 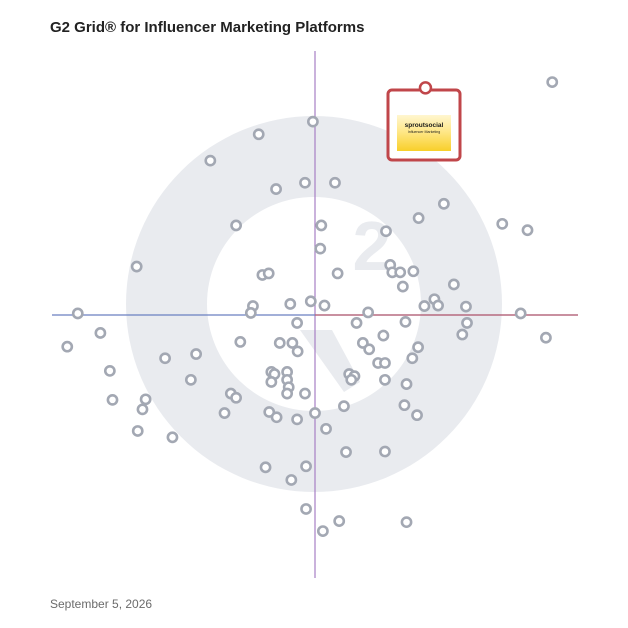 I want to click on featured-logo-tile, so click(x=424, y=133).